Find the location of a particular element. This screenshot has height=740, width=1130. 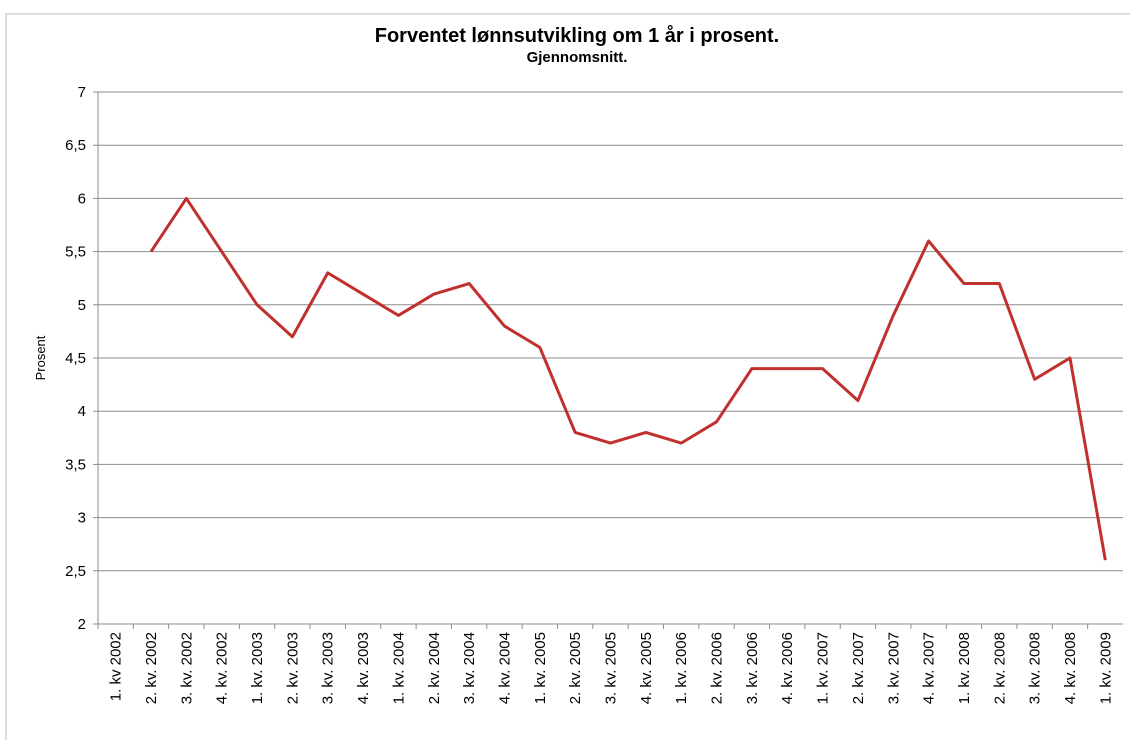

x-tick-label: 1. kv. 2003 is located at coordinates (257, 668).